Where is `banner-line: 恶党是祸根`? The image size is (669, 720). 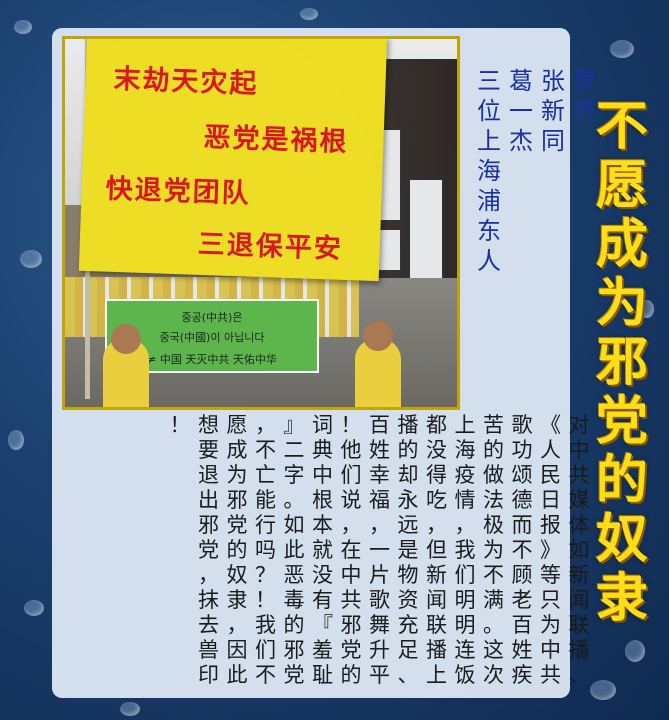 banner-line: 恶党是祸根 is located at coordinates (276, 140).